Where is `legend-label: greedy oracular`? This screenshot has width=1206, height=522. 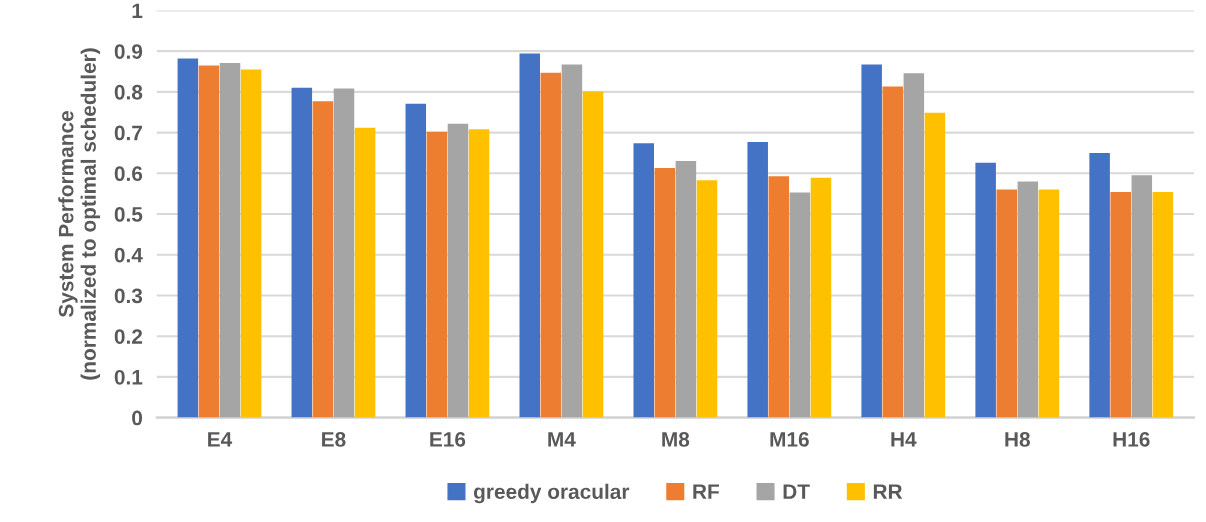 legend-label: greedy oracular is located at coordinates (551, 493).